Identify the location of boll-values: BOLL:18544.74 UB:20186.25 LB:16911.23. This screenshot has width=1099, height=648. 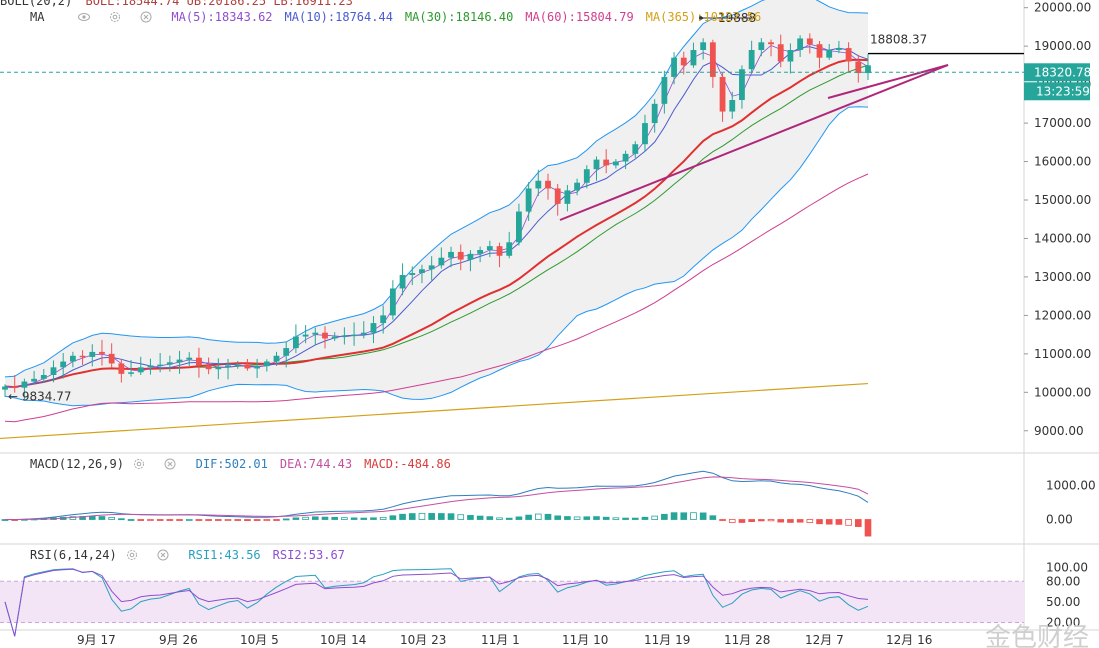
(219, 4).